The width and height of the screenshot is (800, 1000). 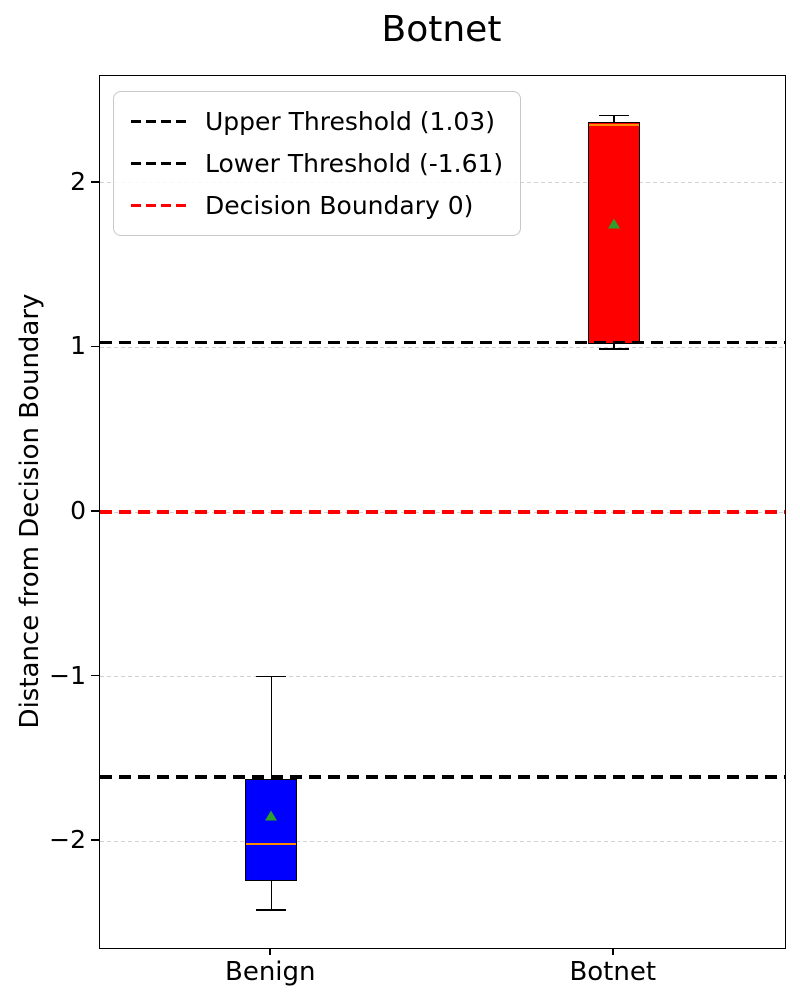 I want to click on botnet-whisker-upper, so click(x=614, y=119).